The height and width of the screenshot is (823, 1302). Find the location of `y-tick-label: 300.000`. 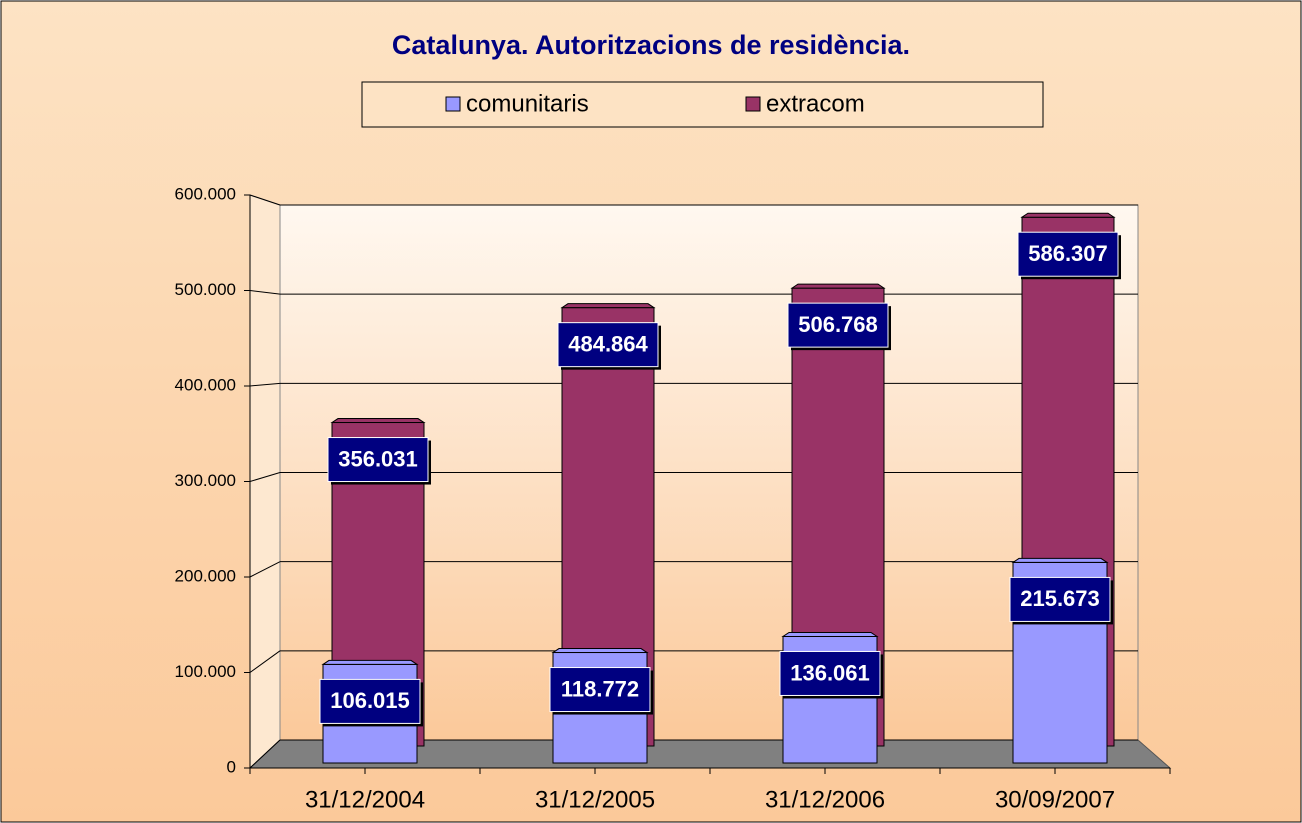

y-tick-label: 300.000 is located at coordinates (205, 480).